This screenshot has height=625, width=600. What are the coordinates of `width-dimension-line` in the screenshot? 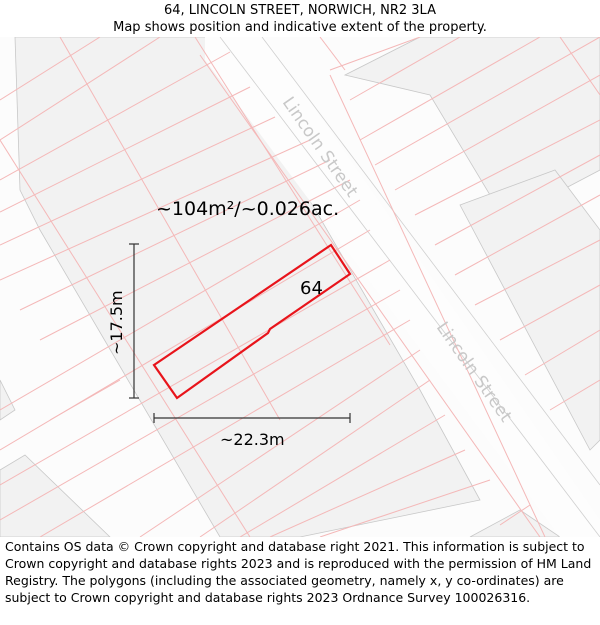 It's located at (252, 418).